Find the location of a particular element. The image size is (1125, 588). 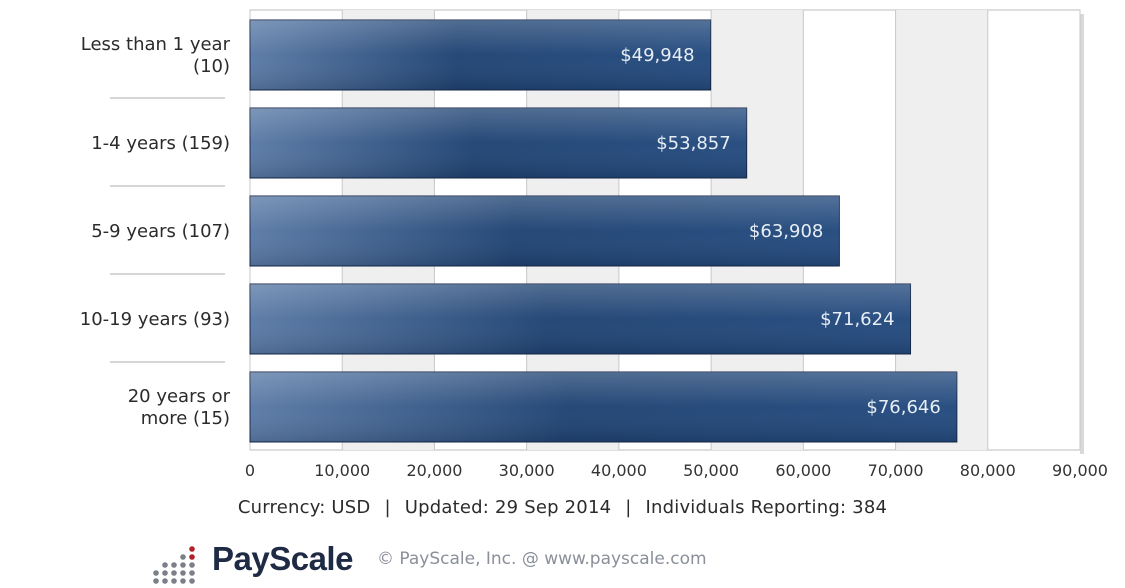

bar-value-label: $76,646 is located at coordinates (903, 407).